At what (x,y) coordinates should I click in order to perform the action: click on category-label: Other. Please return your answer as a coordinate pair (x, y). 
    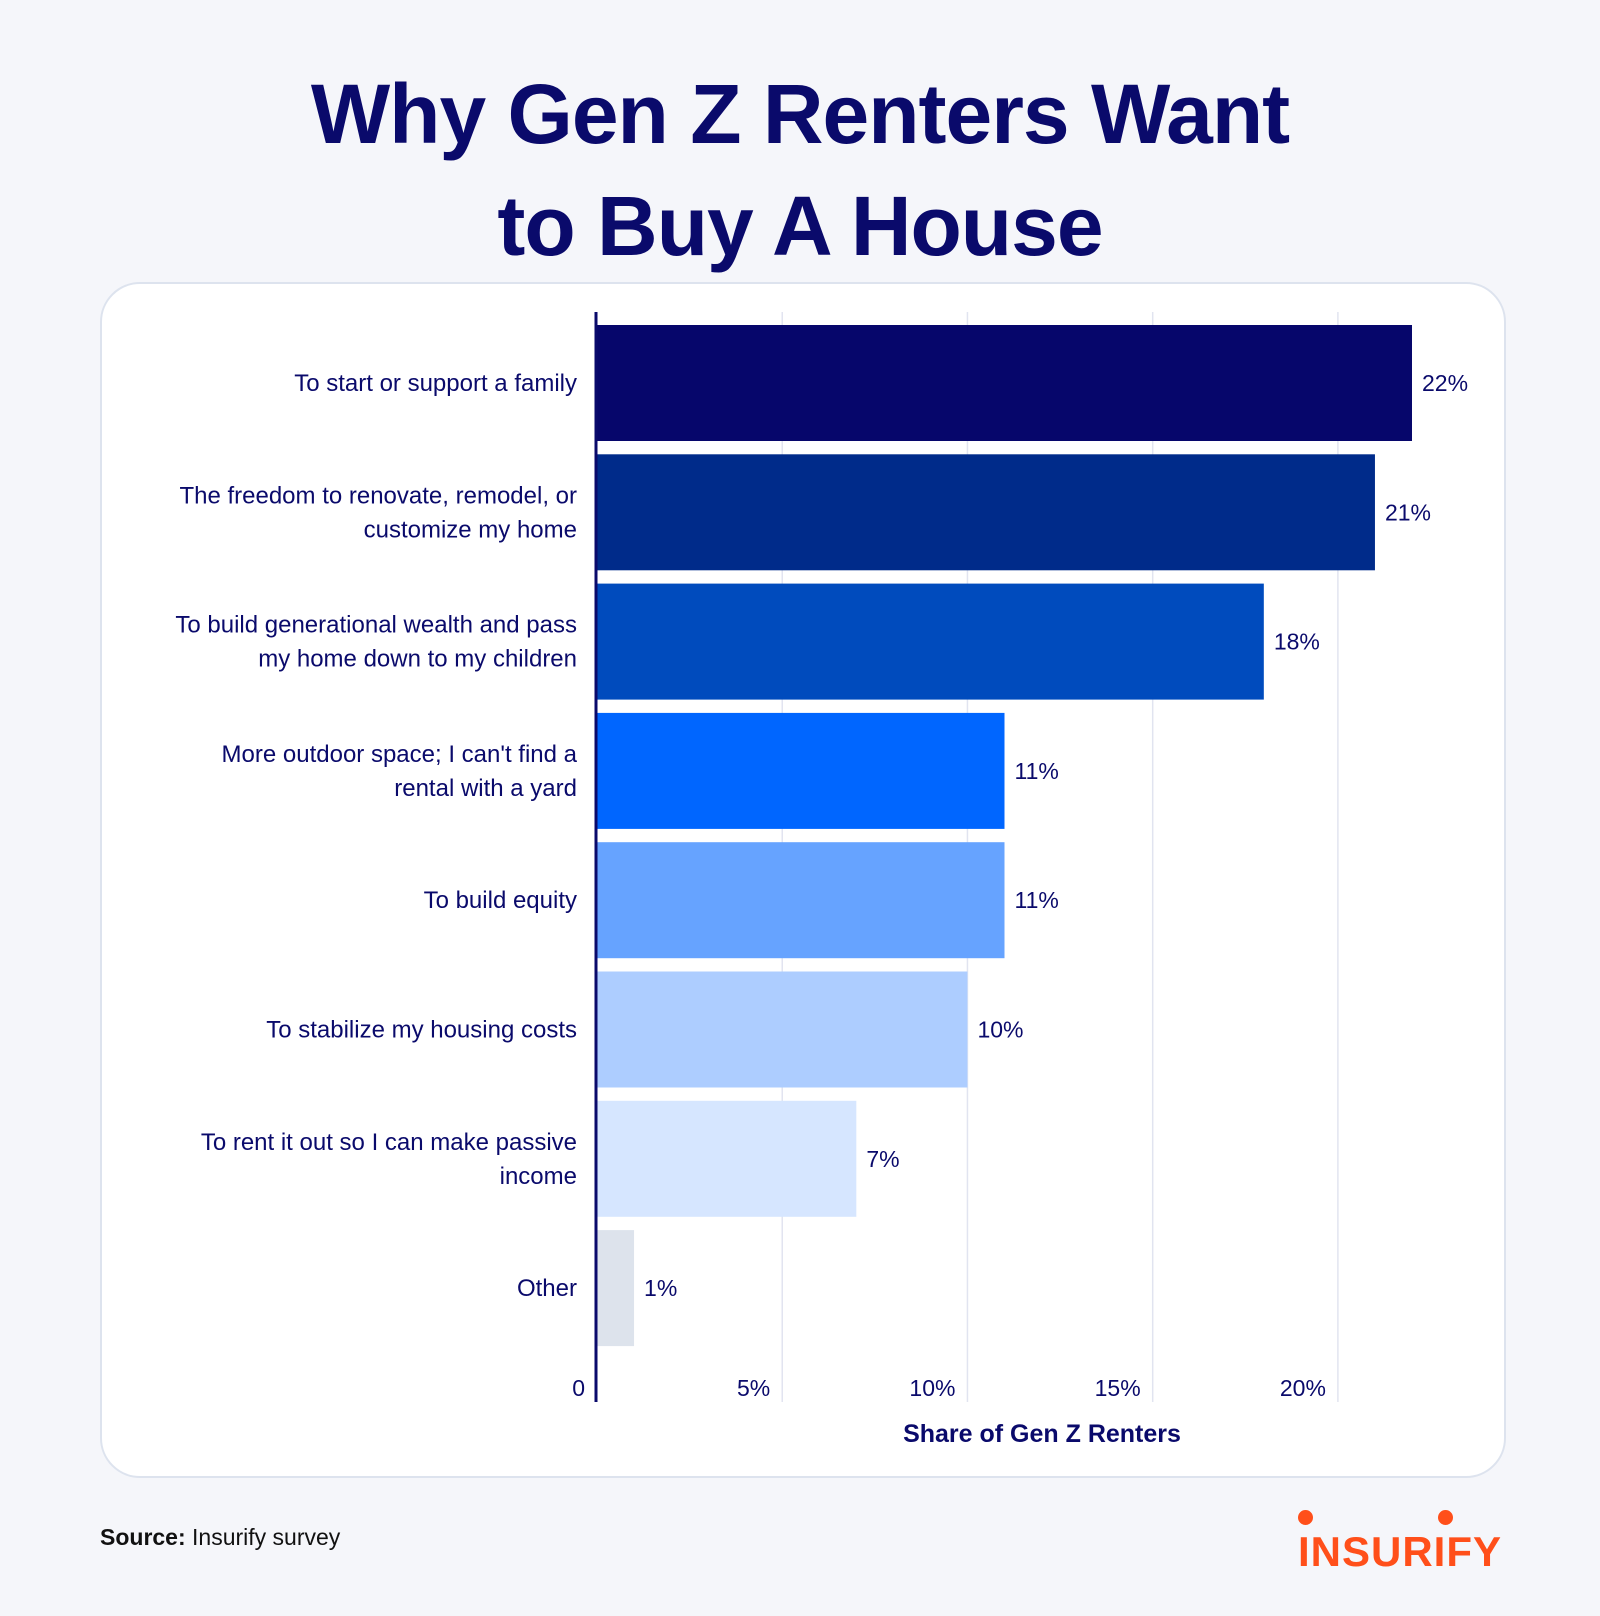
    Looking at the image, I should click on (547, 1288).